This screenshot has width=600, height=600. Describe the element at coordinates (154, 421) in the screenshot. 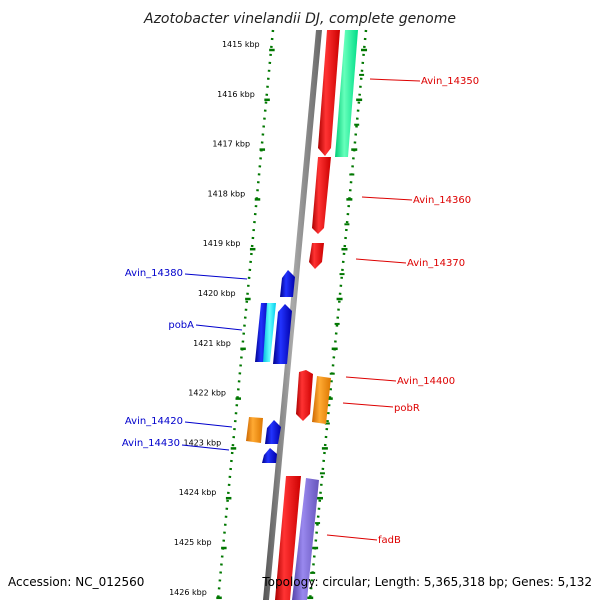

I see `gene-label-avin-14420: Avin_14420` at that location.